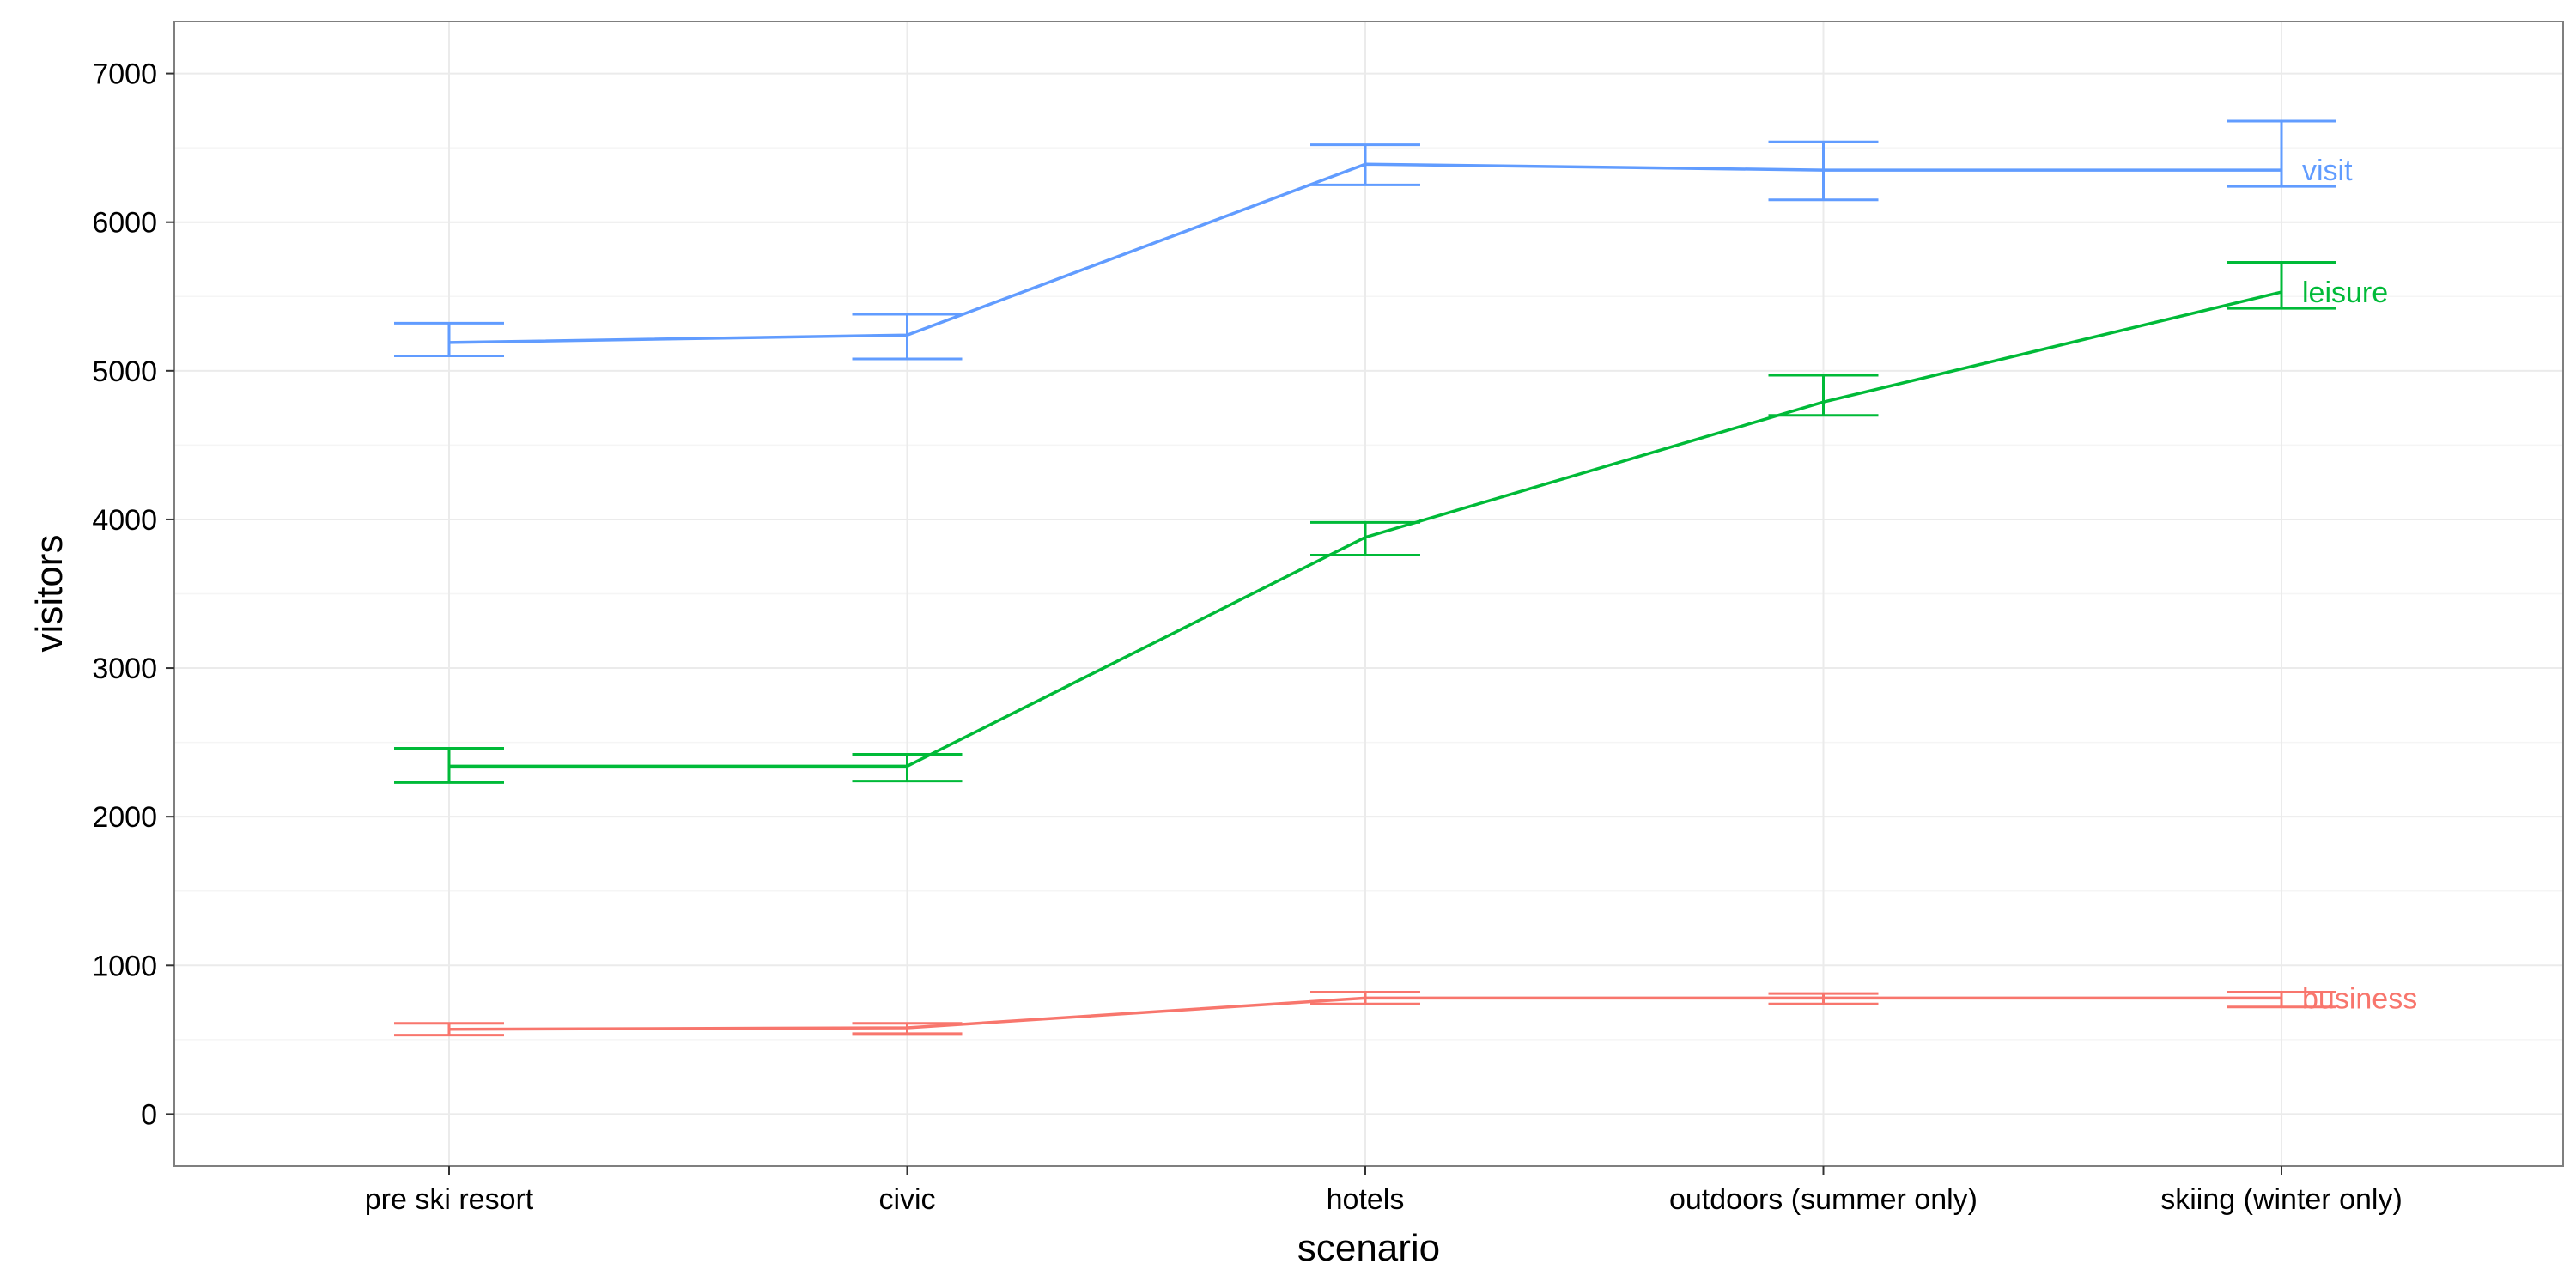 The width and height of the screenshot is (2576, 1288). Describe the element at coordinates (149, 1114) in the screenshot. I see `y-tick-label: 0` at that location.